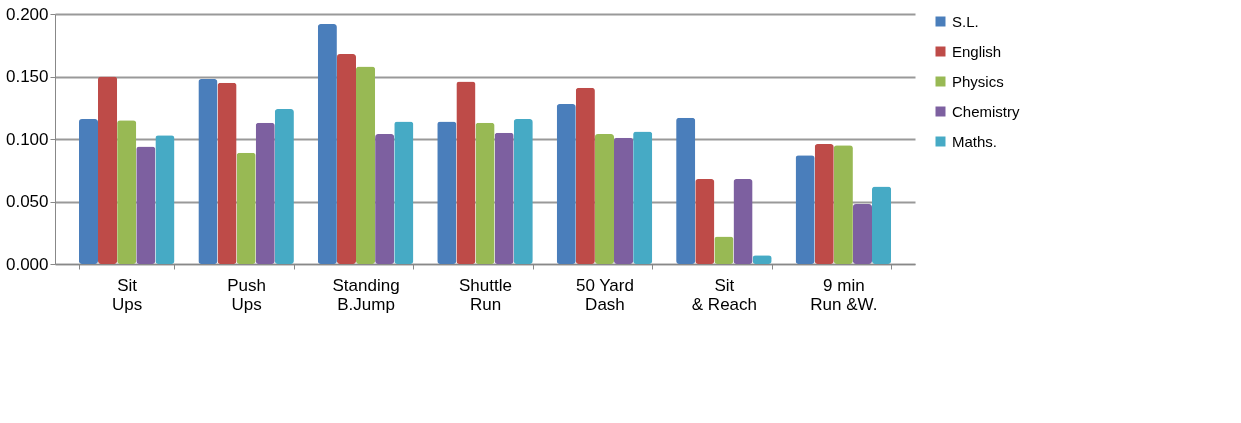 The height and width of the screenshot is (423, 1241). I want to click on x-tick-label: Shuttle Run, so click(485, 294).